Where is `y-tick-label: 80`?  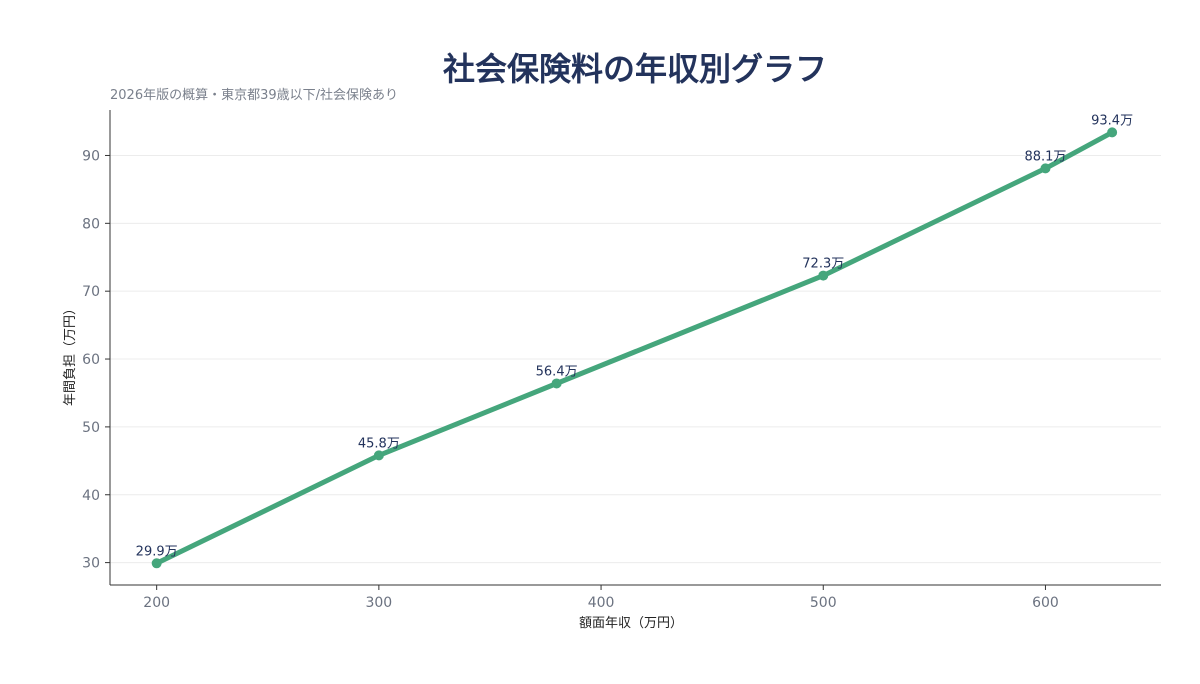
y-tick-label: 80 is located at coordinates (91, 224).